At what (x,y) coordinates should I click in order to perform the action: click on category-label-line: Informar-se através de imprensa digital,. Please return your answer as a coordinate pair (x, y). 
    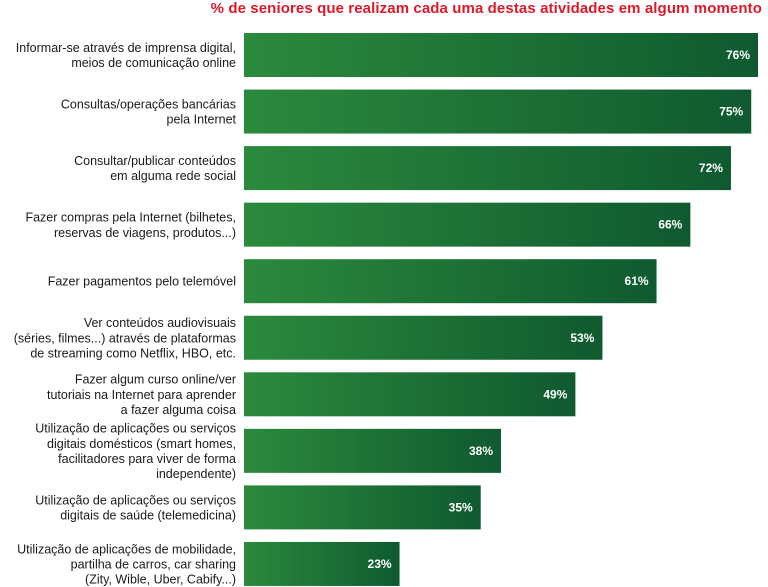
    Looking at the image, I should click on (126, 48).